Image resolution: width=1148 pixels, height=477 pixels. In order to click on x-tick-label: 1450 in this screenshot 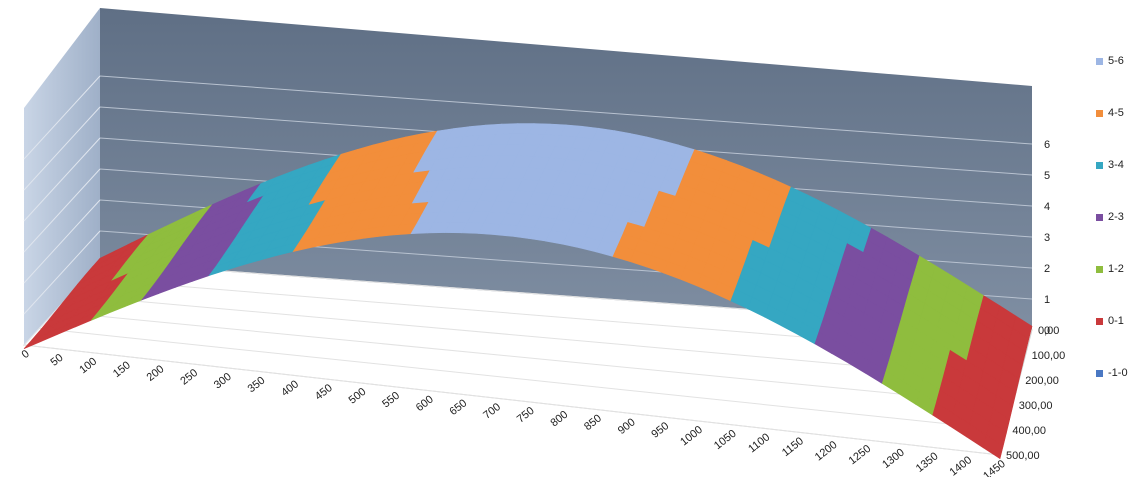, I will do `click(994, 467)`.